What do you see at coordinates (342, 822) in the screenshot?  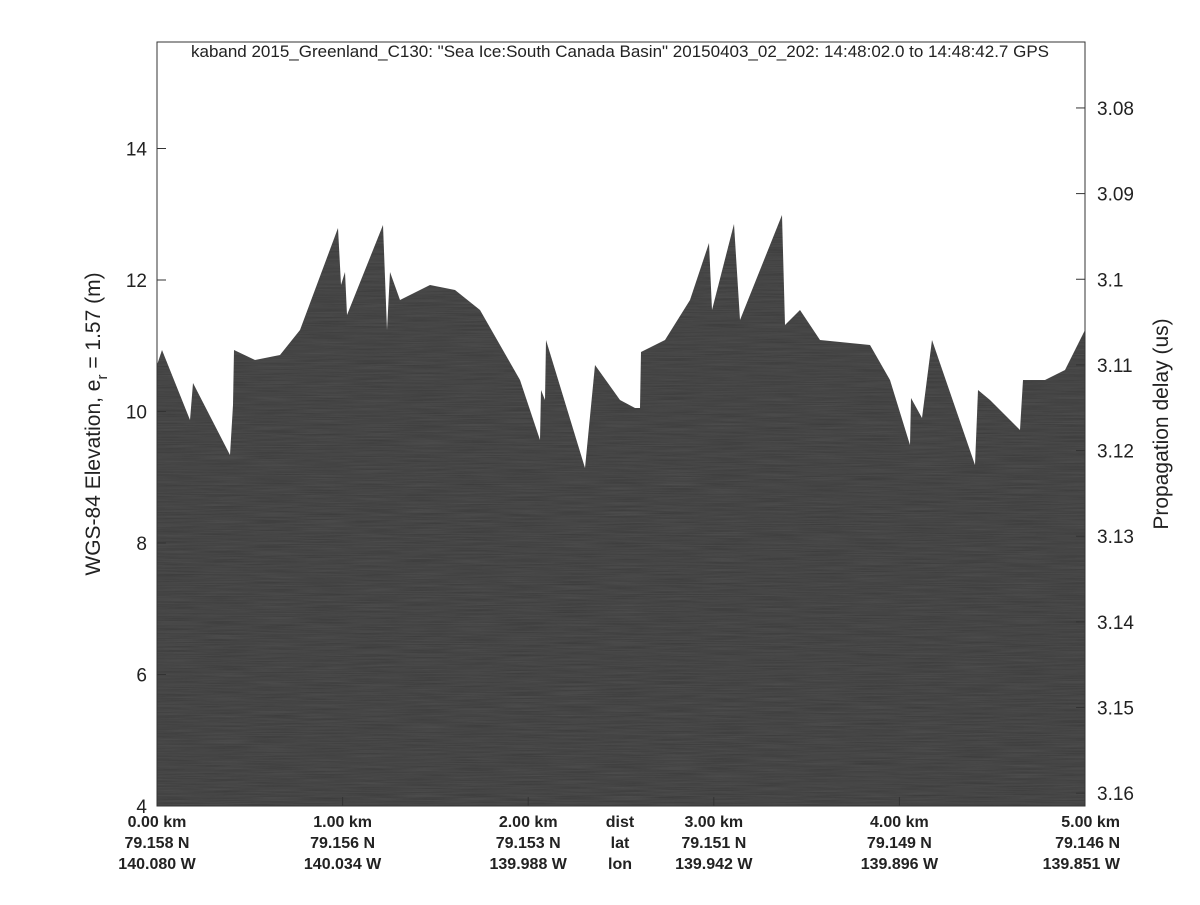 I see `x-tick-label: 1.00 km` at bounding box center [342, 822].